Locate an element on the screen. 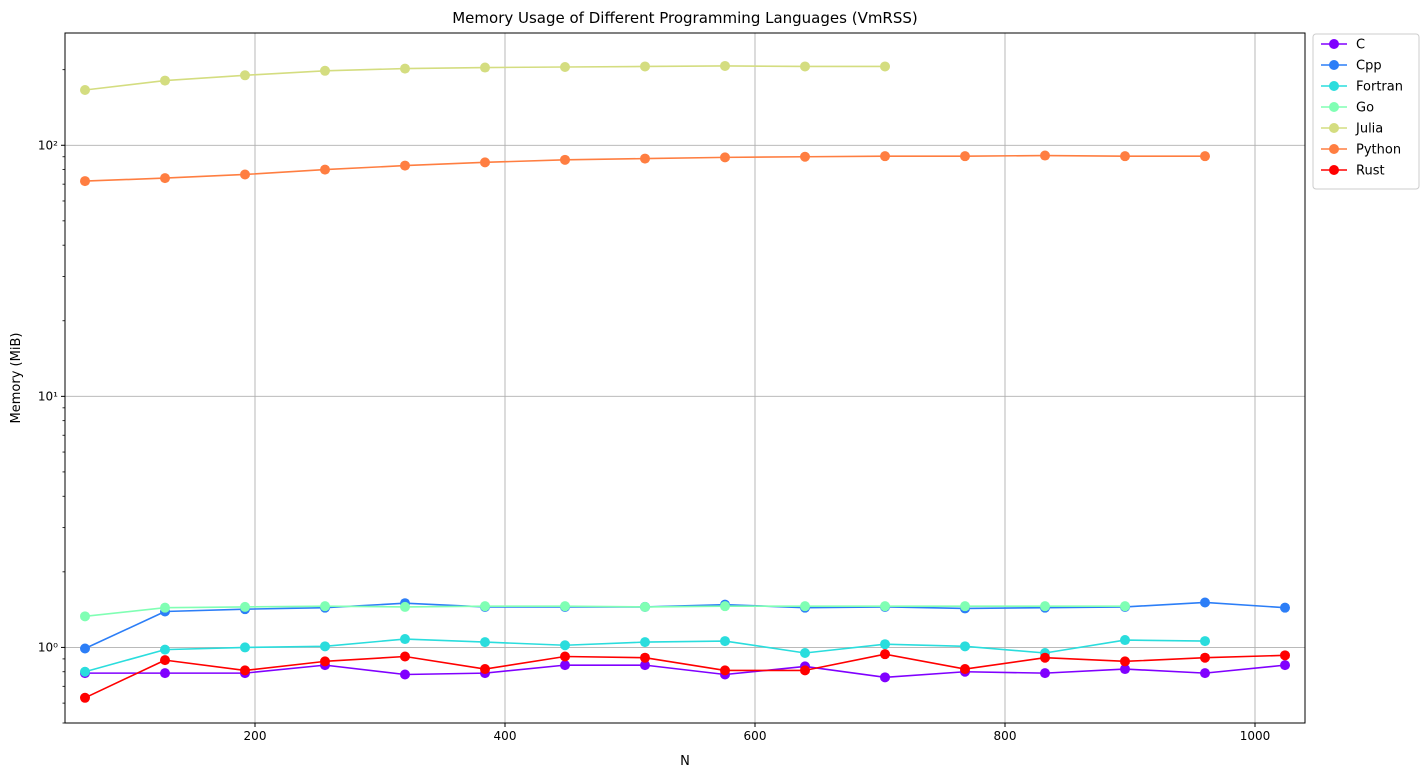  y-tick-label: 10⁰ is located at coordinates (48, 647).